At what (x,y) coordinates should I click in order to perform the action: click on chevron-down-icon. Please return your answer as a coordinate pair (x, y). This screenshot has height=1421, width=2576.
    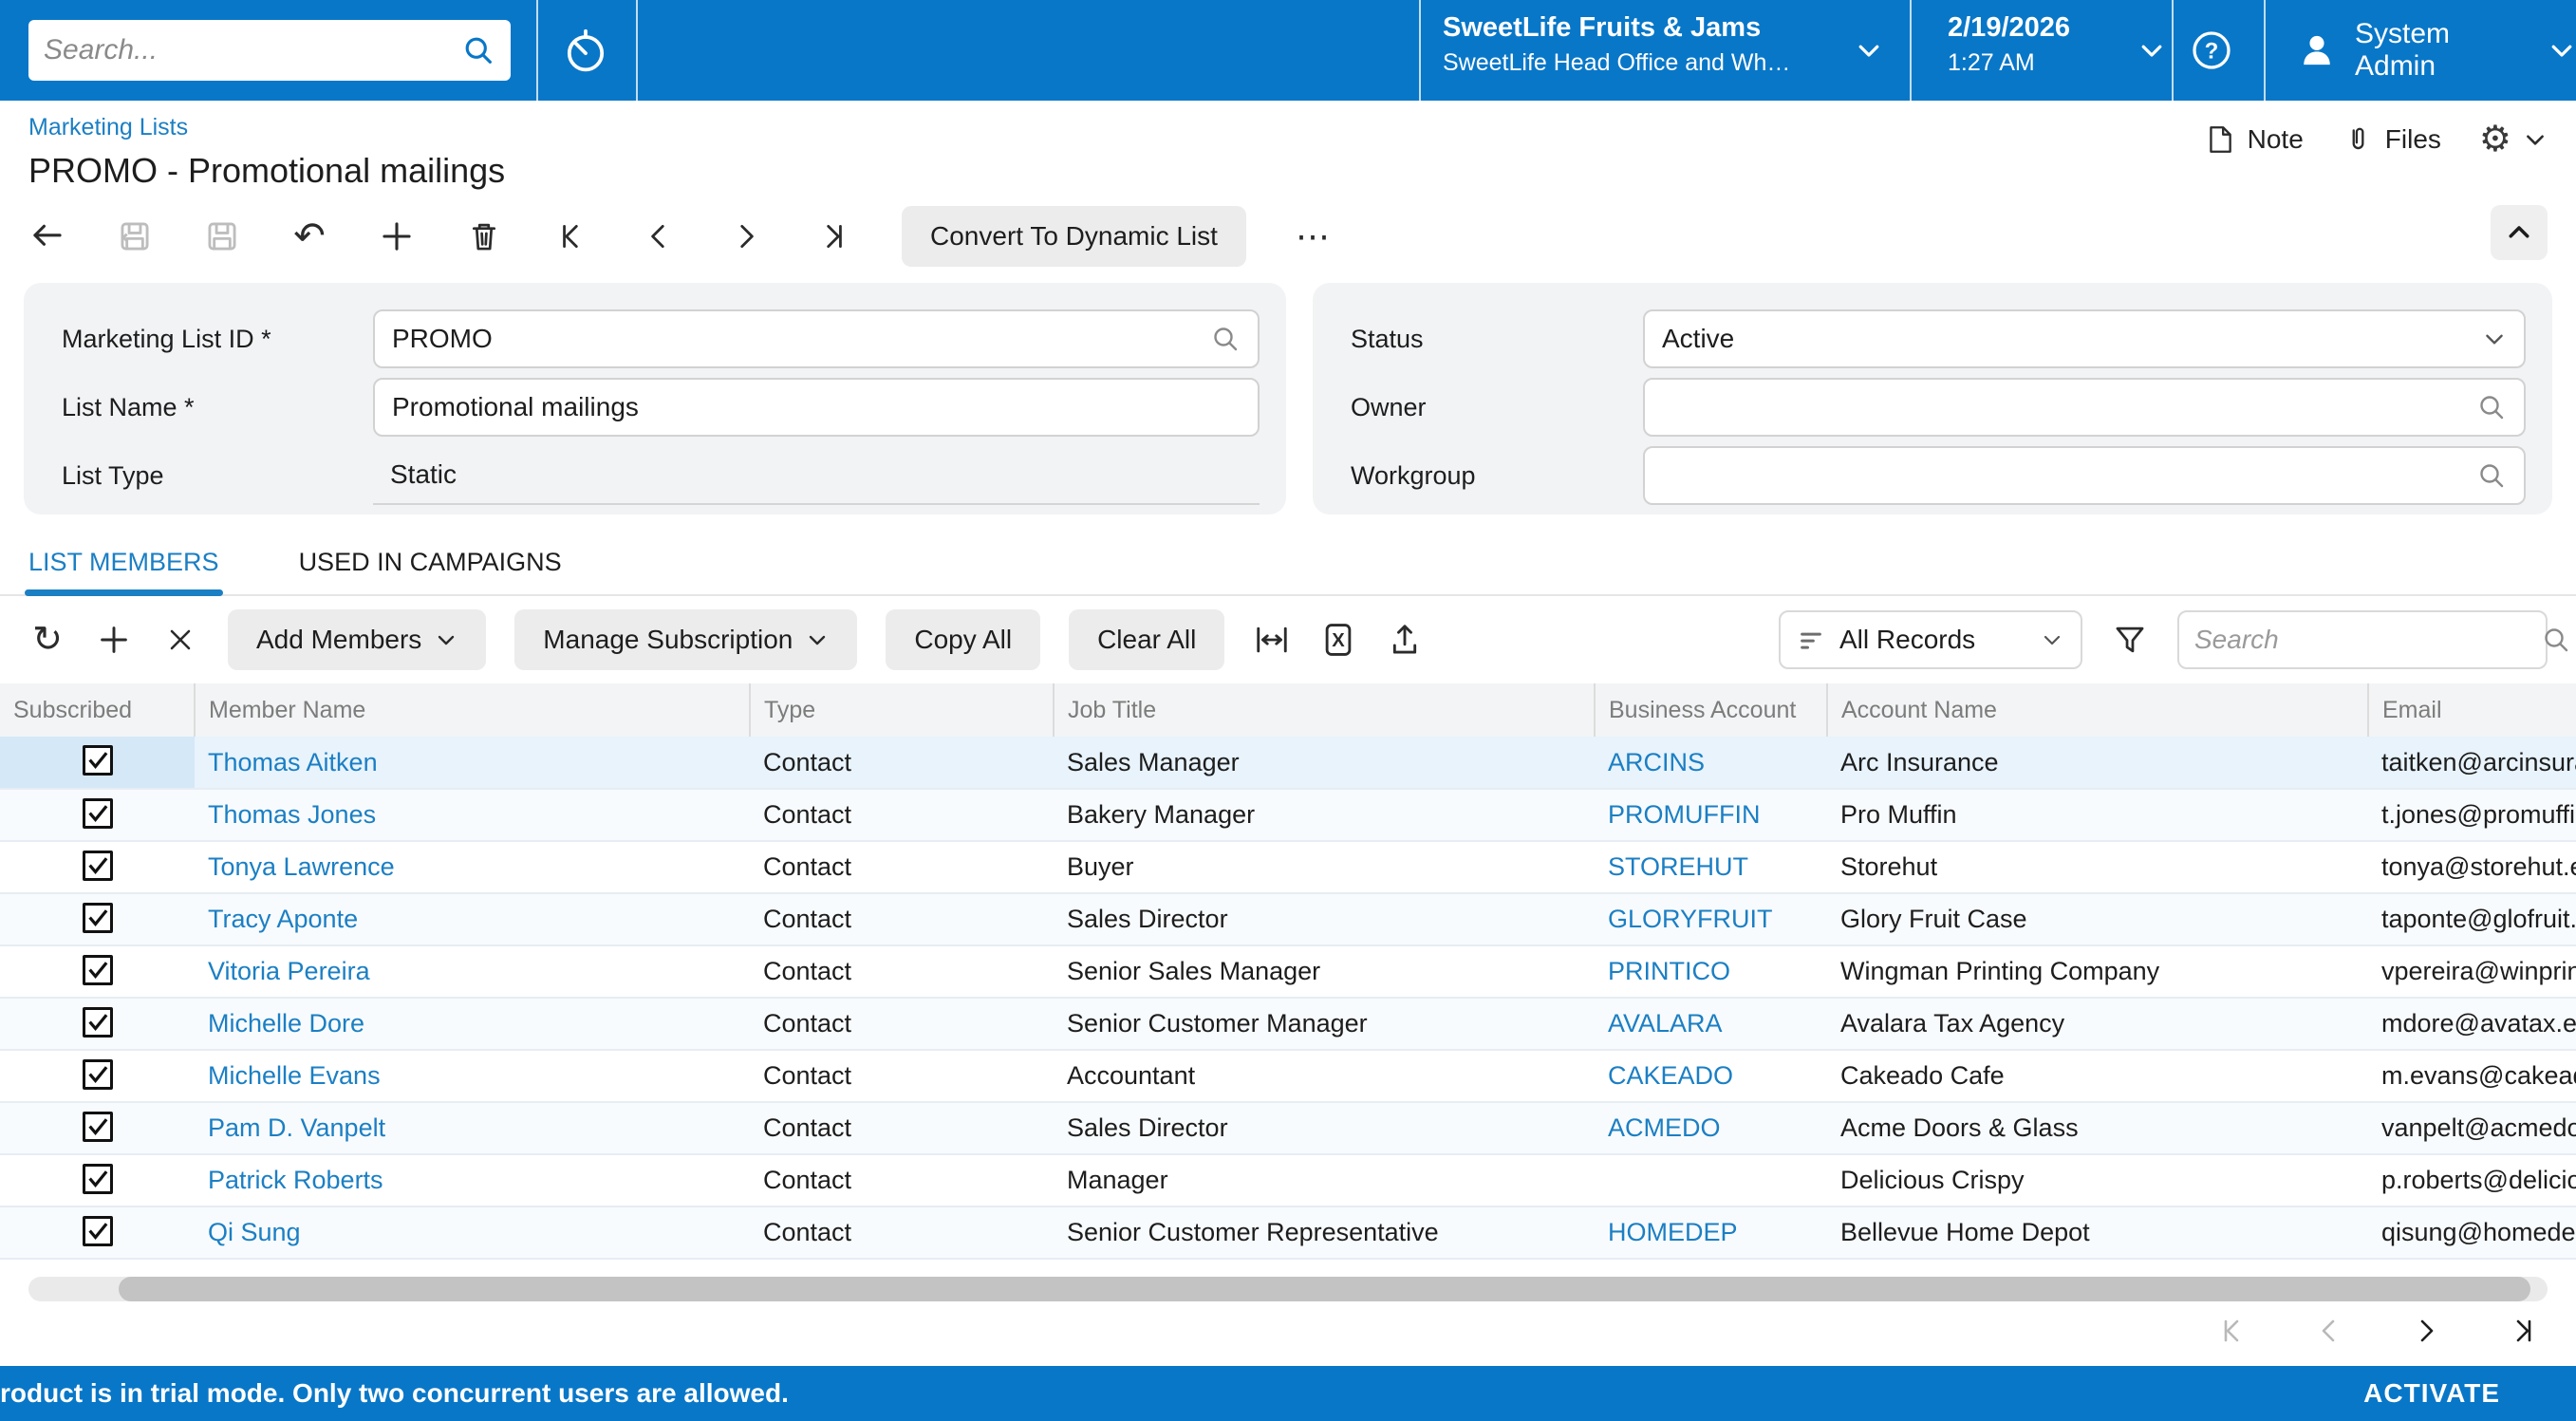
    Looking at the image, I should click on (2494, 339).